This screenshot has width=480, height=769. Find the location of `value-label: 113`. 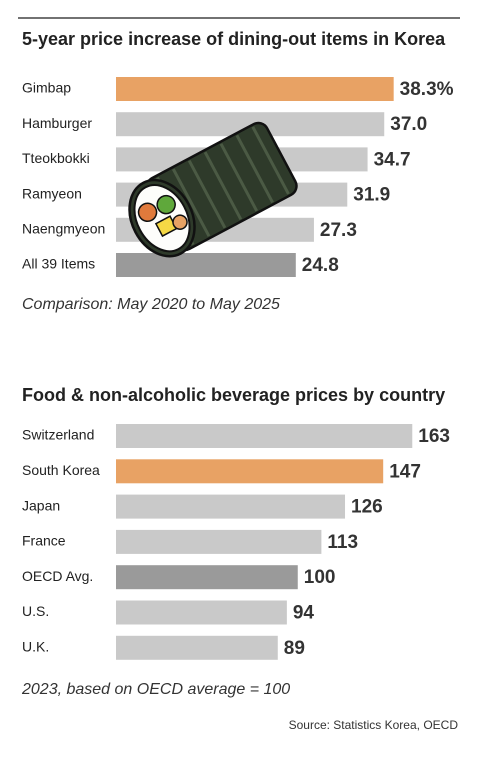

value-label: 113 is located at coordinates (342, 542).